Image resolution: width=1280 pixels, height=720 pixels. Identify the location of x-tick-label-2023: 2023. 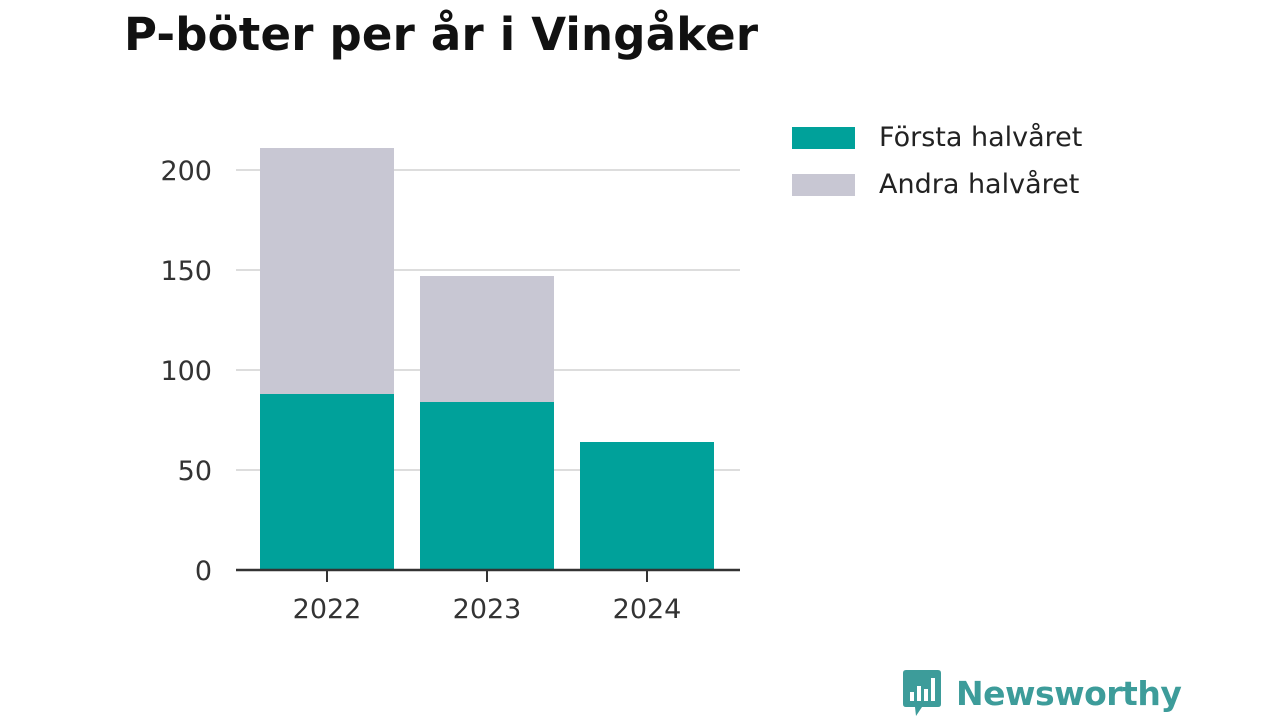
(487, 609).